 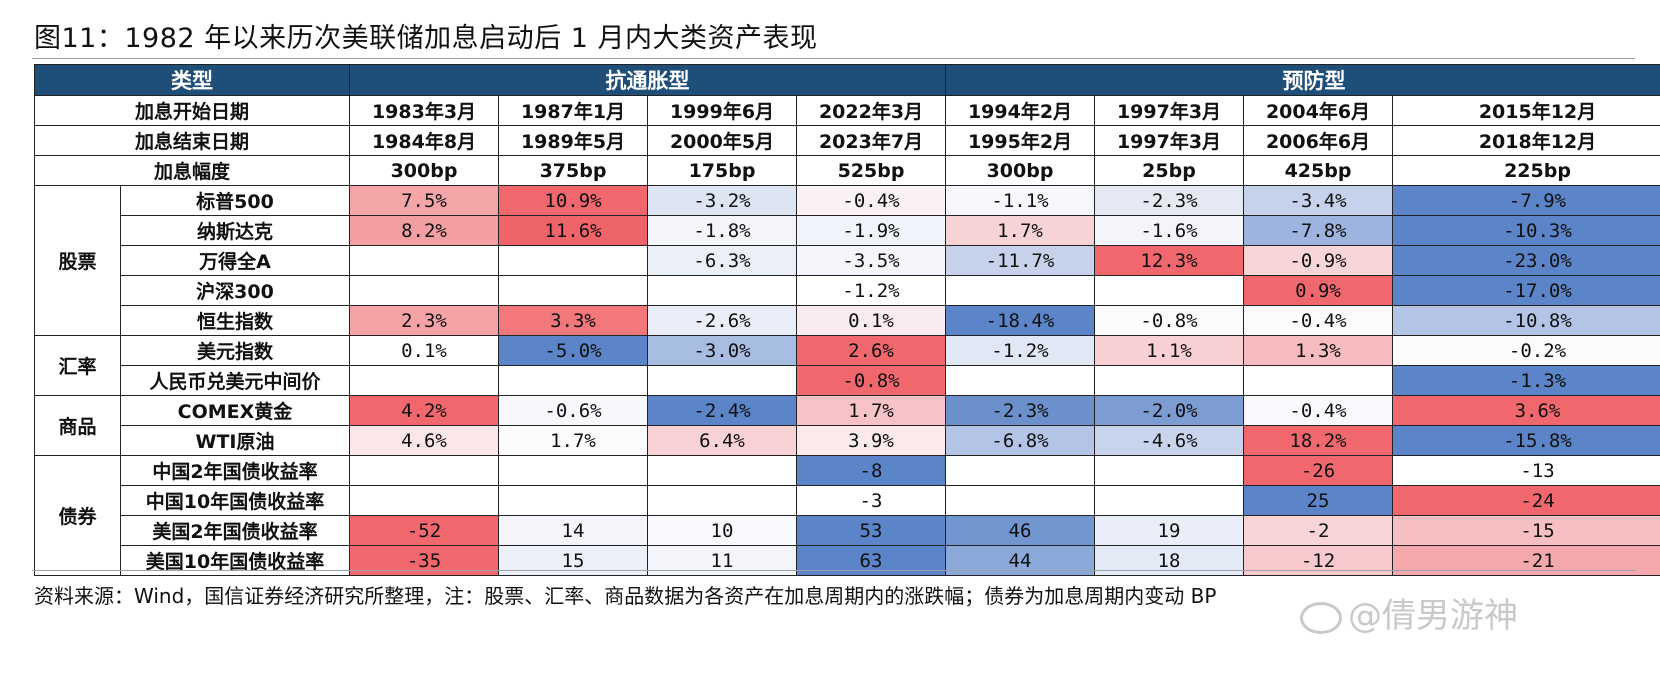 I want to click on value-cell: 11.6%, so click(x=573, y=230).